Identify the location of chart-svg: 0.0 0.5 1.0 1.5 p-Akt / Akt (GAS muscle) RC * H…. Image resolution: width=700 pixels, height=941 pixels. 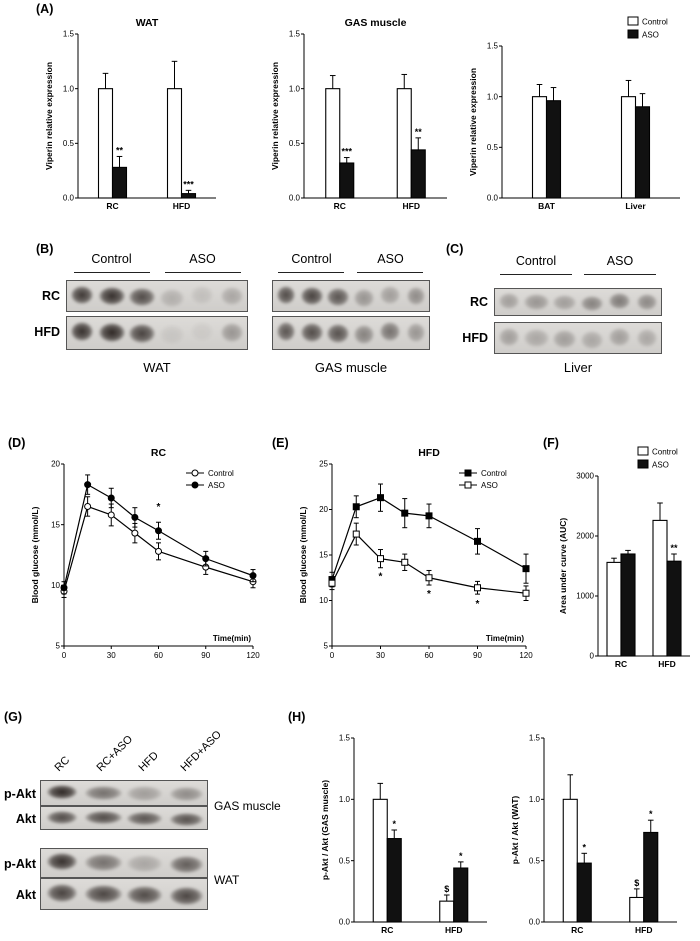
(403, 834).